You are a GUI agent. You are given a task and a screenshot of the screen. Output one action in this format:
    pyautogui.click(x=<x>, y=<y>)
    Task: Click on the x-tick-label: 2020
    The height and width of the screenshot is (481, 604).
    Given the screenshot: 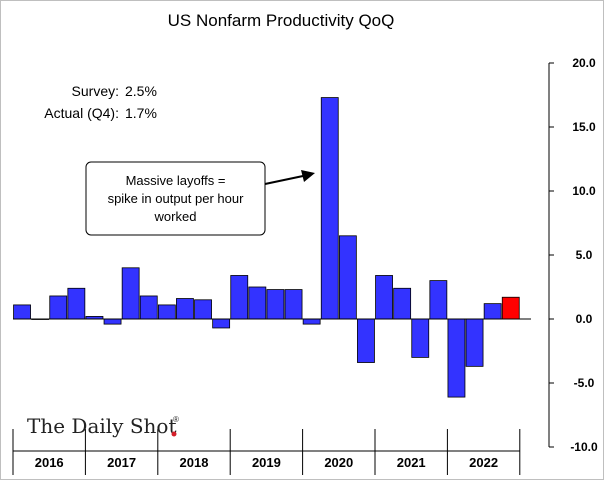 What is the action you would take?
    pyautogui.click(x=338, y=462)
    